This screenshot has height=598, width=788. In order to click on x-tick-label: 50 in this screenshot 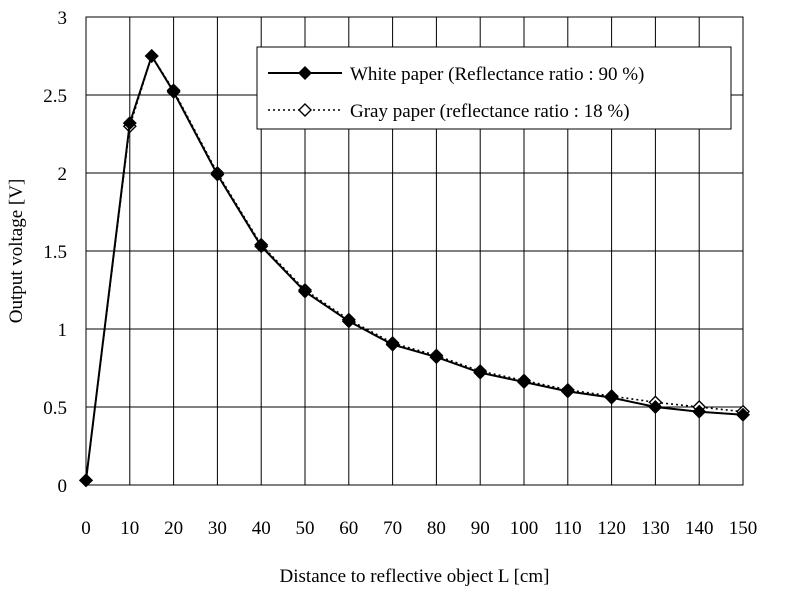, I will do `click(305, 528)`.